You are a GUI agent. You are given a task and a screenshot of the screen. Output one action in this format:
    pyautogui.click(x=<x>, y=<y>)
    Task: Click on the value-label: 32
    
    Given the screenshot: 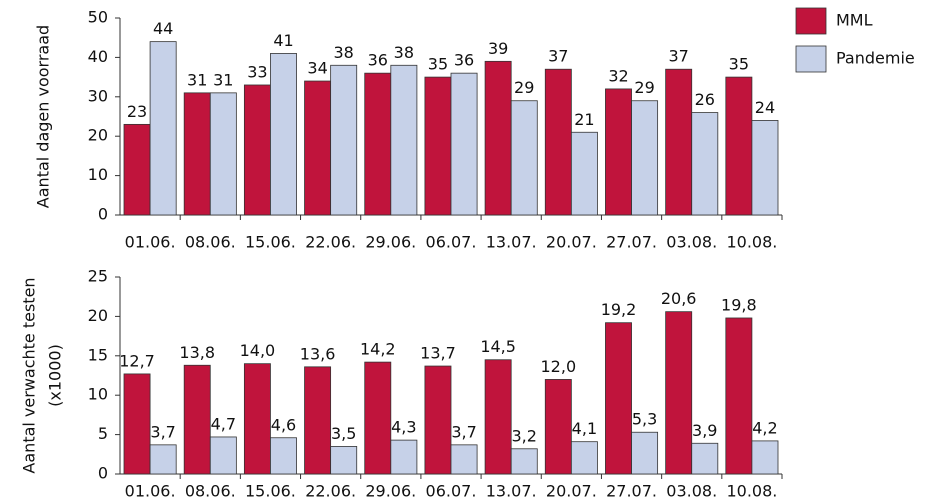 What is the action you would take?
    pyautogui.click(x=618, y=75)
    